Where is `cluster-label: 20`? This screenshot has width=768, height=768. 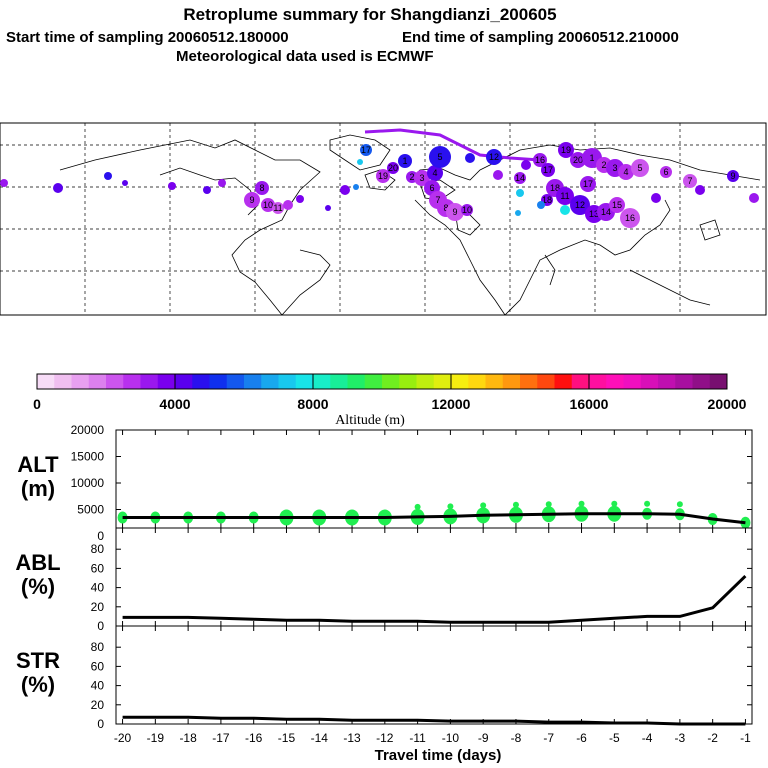
cluster-label: 20 is located at coordinates (393, 168).